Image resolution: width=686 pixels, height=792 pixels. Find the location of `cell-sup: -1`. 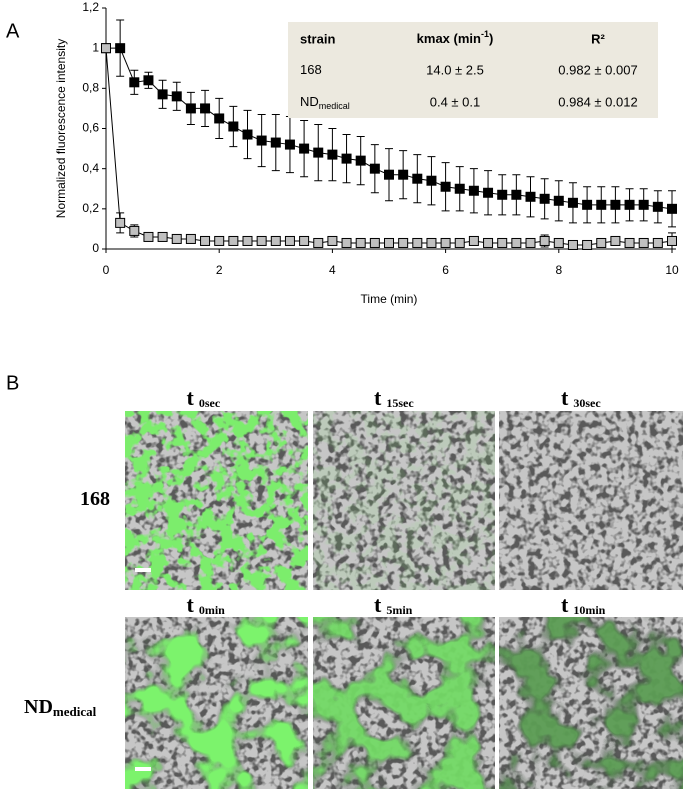

cell-sup: -1 is located at coordinates (485, 34).